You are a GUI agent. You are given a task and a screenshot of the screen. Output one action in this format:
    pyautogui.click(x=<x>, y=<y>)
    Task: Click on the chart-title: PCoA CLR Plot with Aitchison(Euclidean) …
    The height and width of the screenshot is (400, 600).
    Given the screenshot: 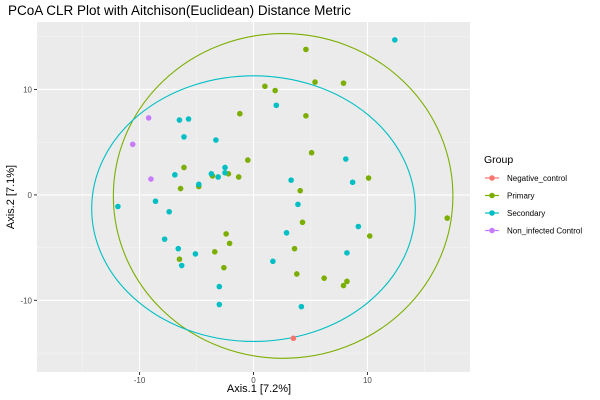 What is the action you would take?
    pyautogui.click(x=179, y=10)
    